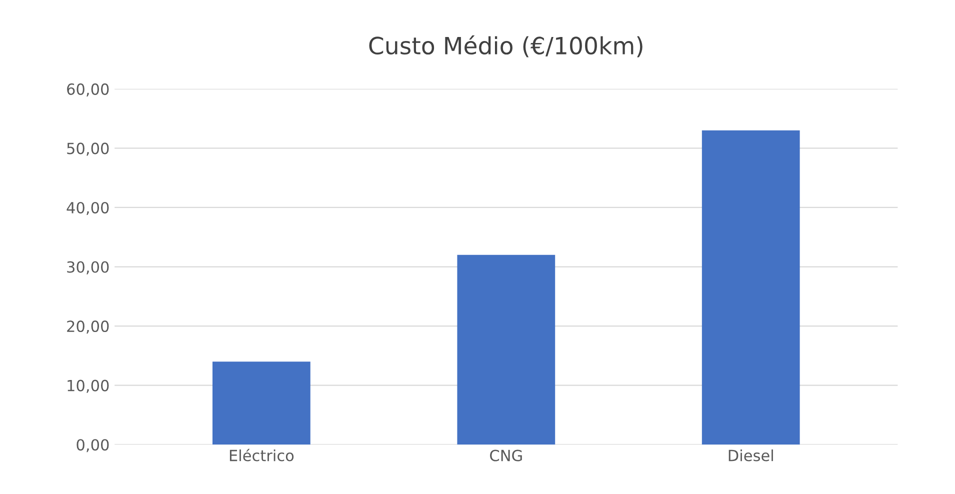  What do you see at coordinates (87, 209) in the screenshot?
I see `y-tick-label: 40,00` at bounding box center [87, 209].